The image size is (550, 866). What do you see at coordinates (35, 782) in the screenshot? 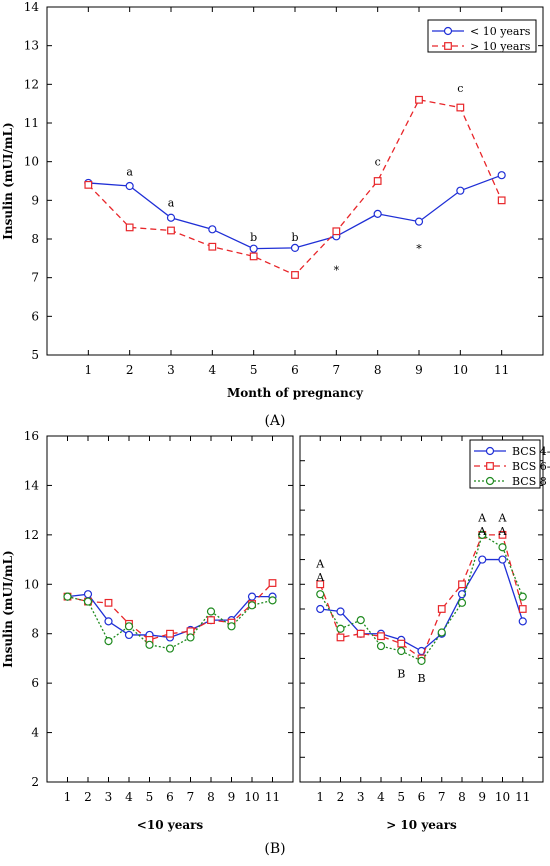
I see `y-tick-label: 2` at bounding box center [35, 782].